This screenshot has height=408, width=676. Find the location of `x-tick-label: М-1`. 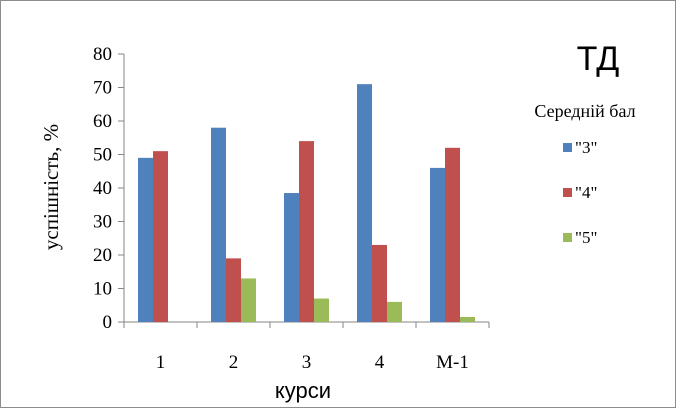

x-tick-label: М-1 is located at coordinates (452, 362).